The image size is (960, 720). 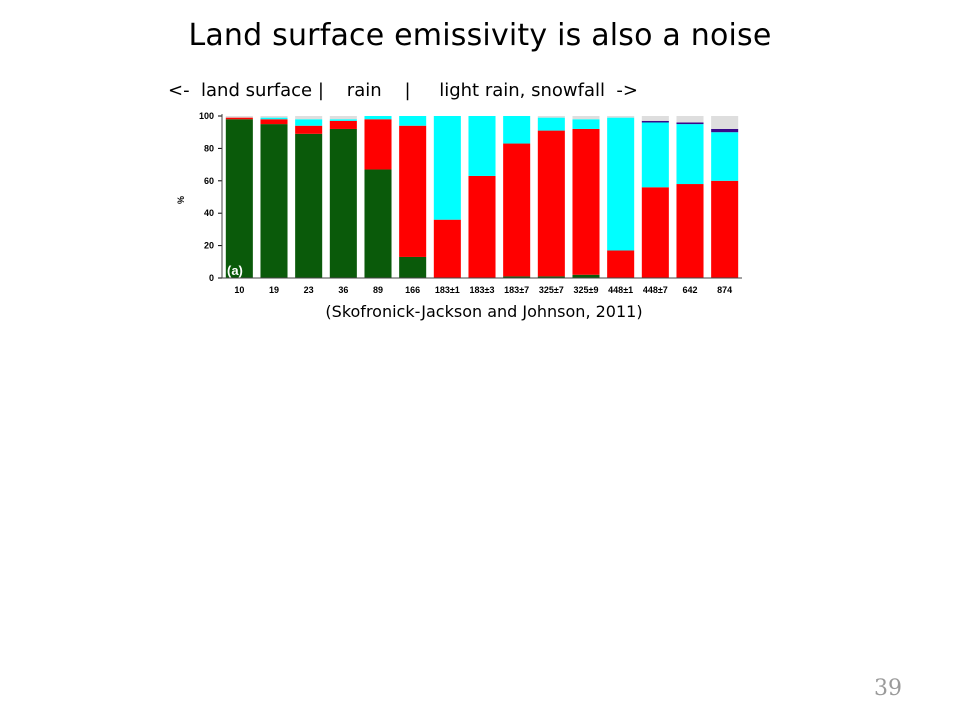 I want to click on y-tick-label: 0, so click(x=211, y=278).